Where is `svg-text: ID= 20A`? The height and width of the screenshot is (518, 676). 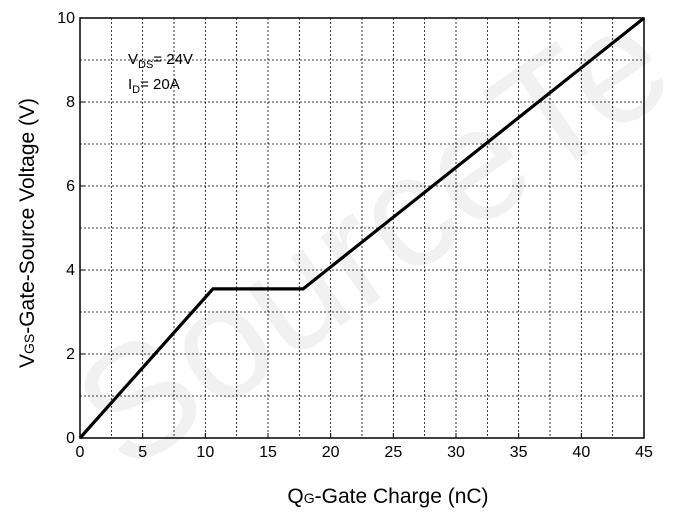
svg-text: ID= 20A is located at coordinates (154, 86).